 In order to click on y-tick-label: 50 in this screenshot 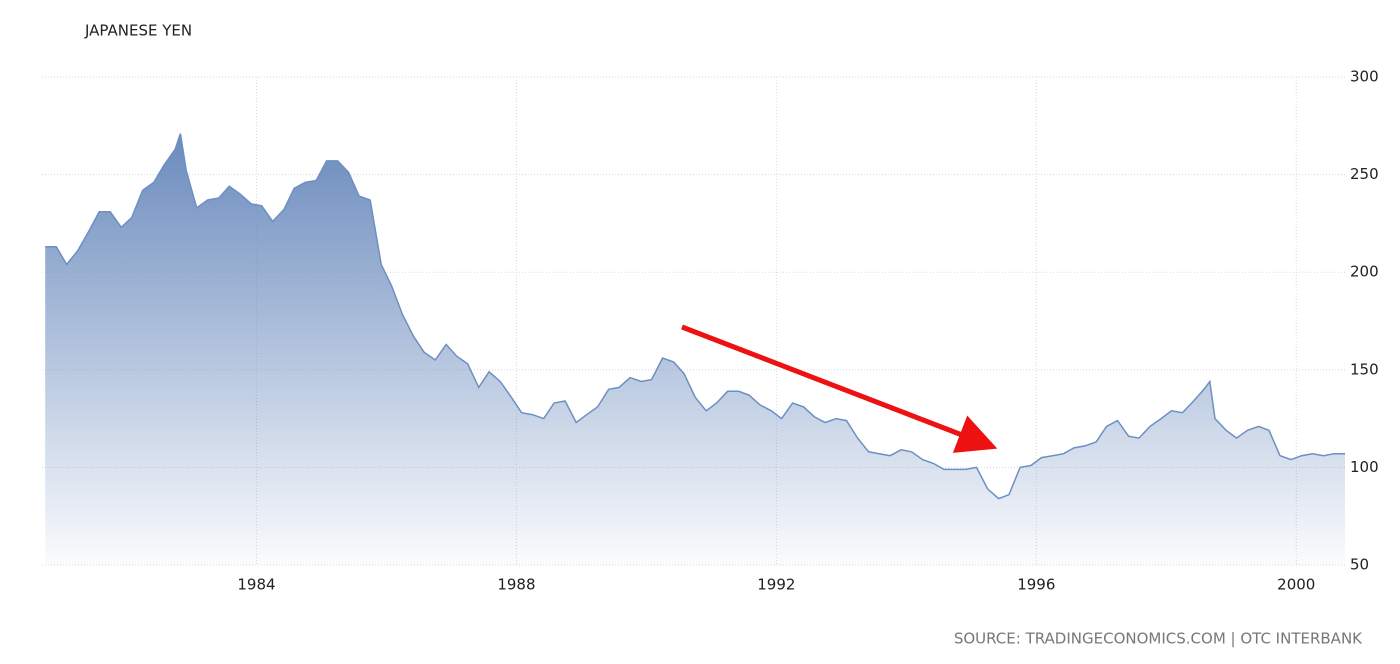, I will do `click(1359, 565)`.